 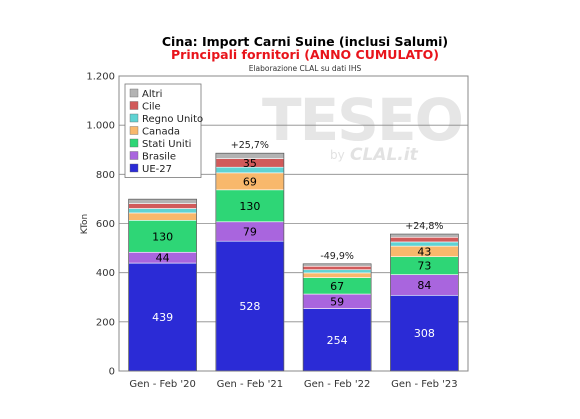 What do you see at coordinates (305, 68) in the screenshot?
I see `chart-source: Elaborazione CLAL su dati IHS` at bounding box center [305, 68].